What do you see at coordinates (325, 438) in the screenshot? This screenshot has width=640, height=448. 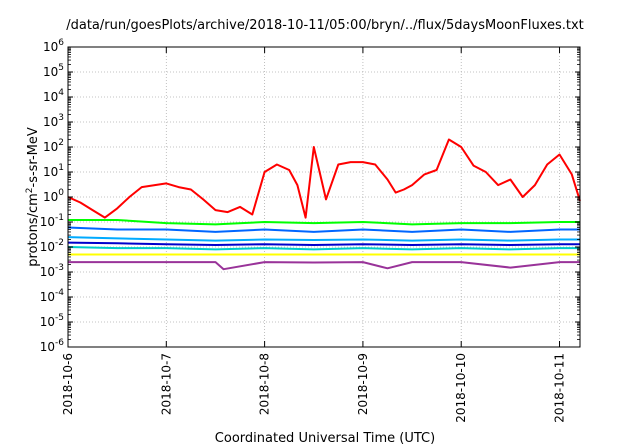 I see `x-axis-label: Coordinated Universal Time (UTC)` at bounding box center [325, 438].